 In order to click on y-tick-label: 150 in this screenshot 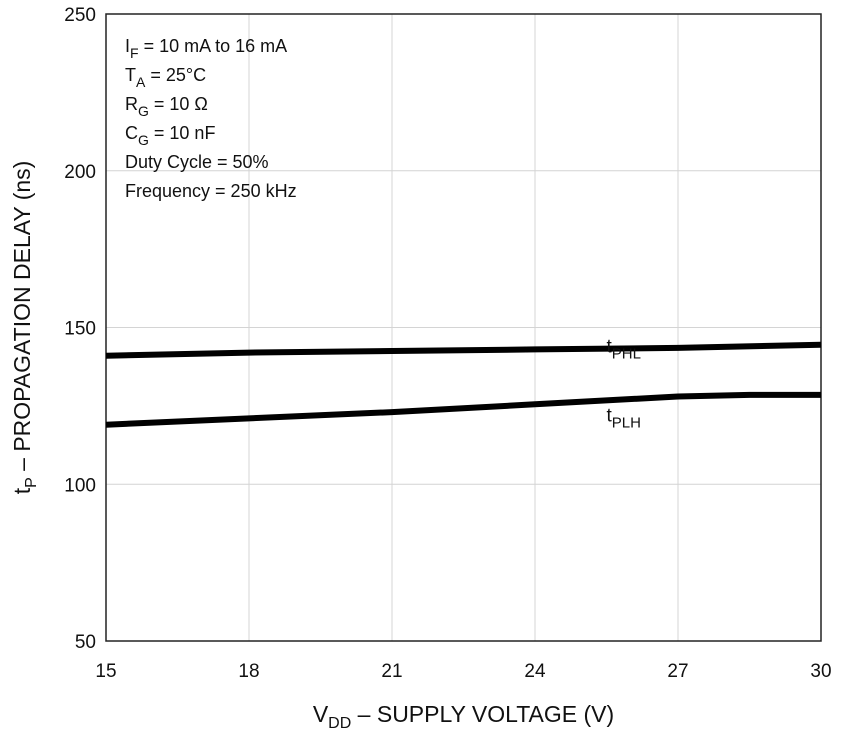, I will do `click(80, 329)`.